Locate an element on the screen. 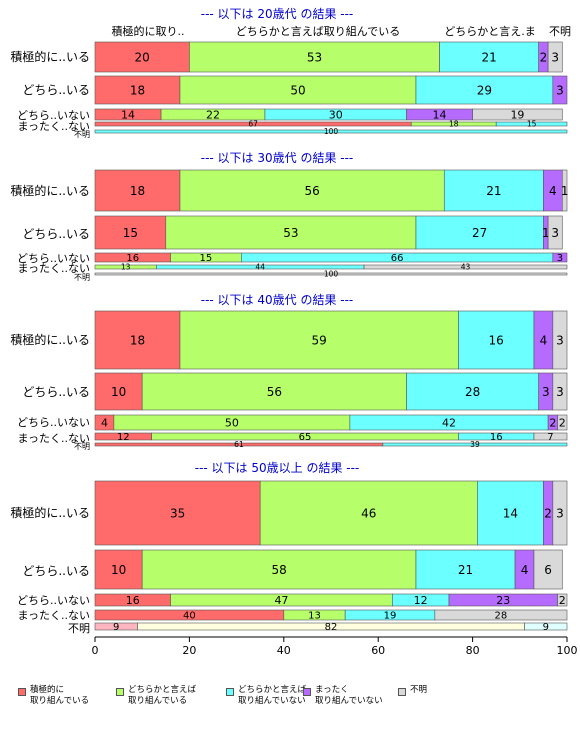 The image size is (580, 747). legend-item: 積極的に 取り組んでいる is located at coordinates (53, 696).